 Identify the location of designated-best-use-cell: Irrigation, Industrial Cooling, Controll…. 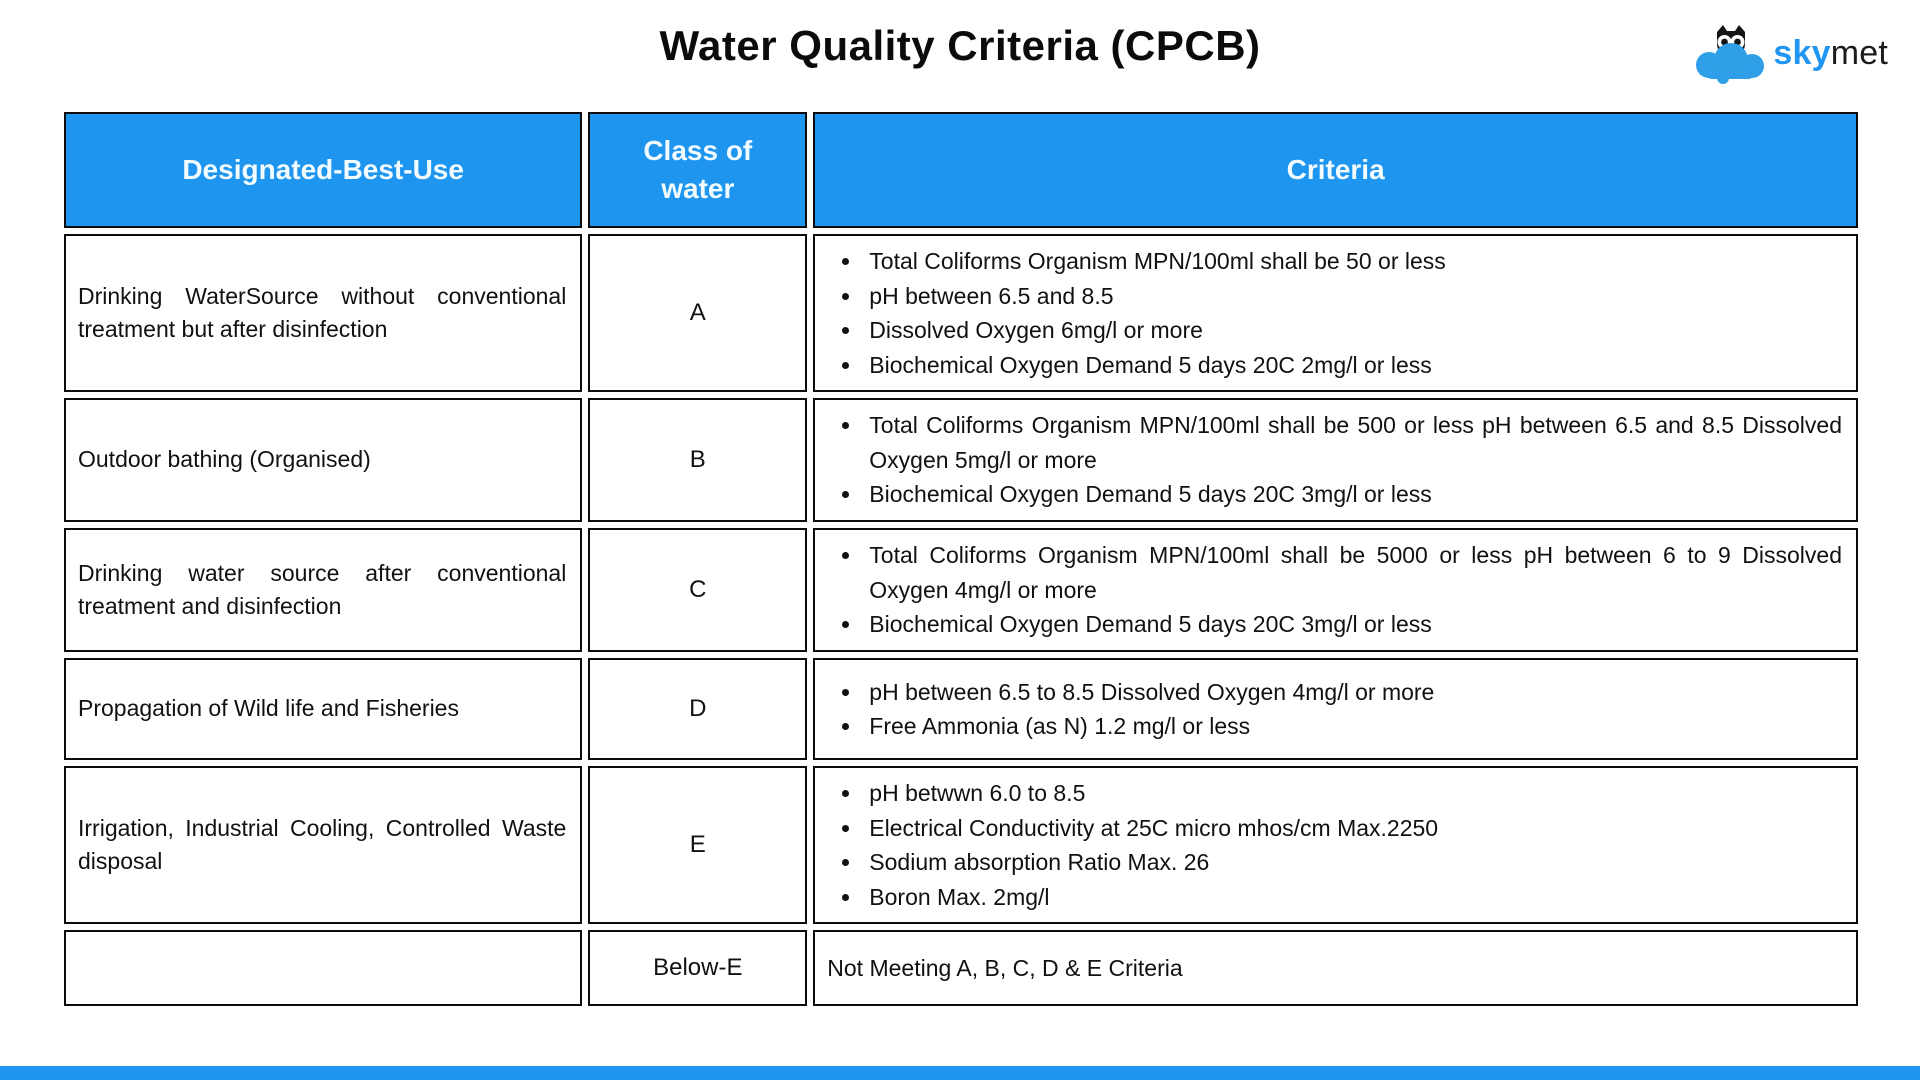
(323, 845).